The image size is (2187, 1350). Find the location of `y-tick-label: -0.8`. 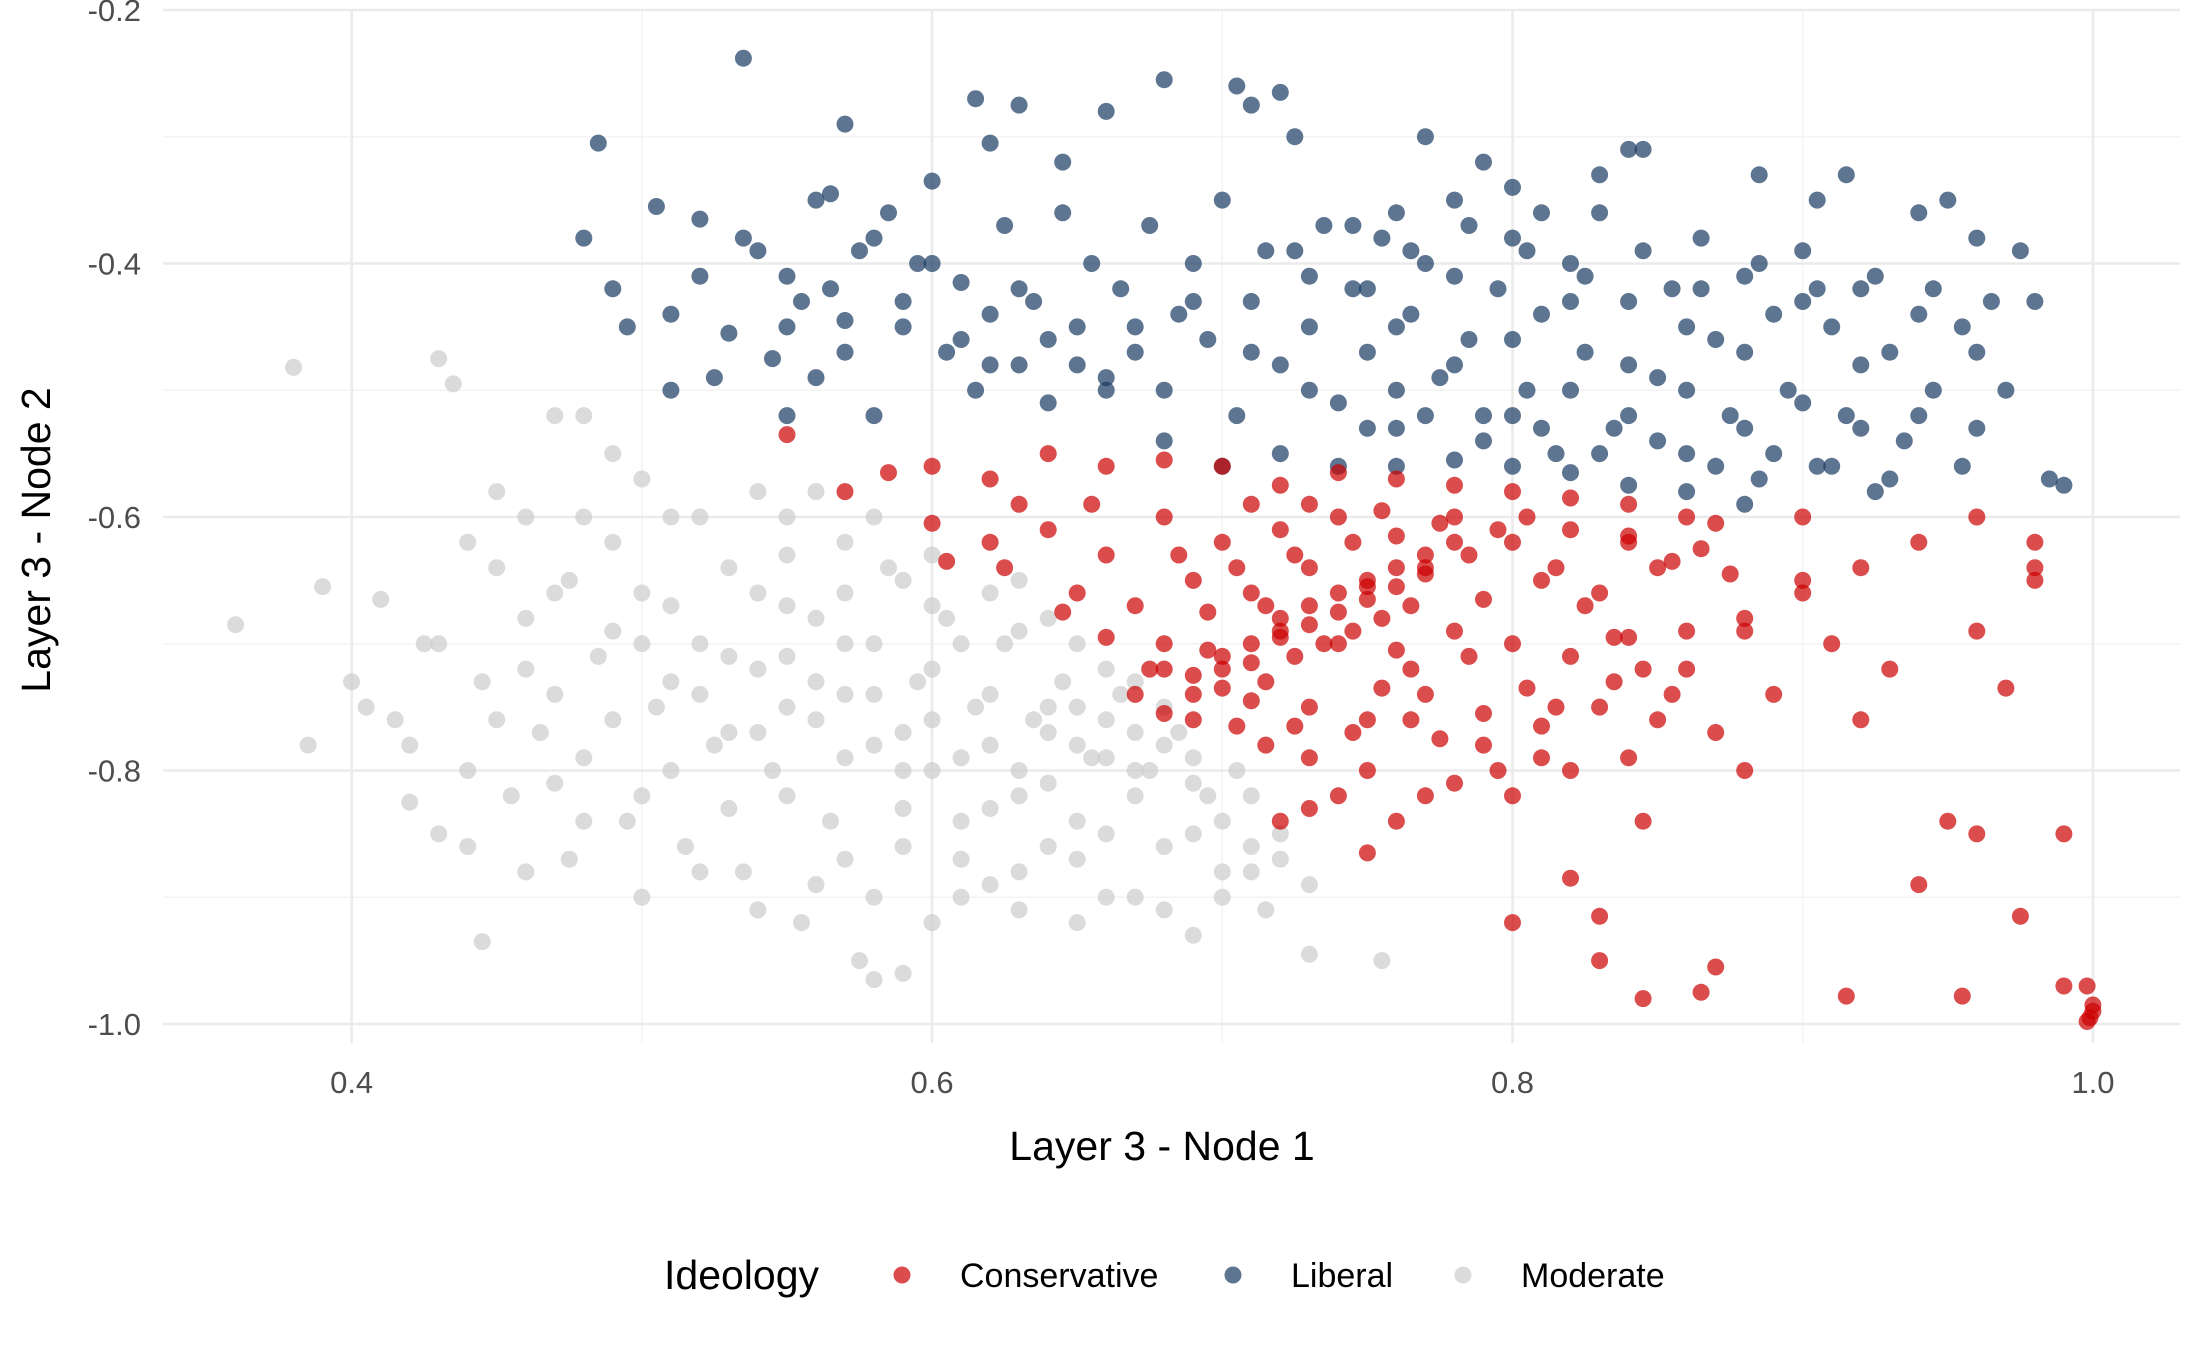

y-tick-label: -0.8 is located at coordinates (114, 770).